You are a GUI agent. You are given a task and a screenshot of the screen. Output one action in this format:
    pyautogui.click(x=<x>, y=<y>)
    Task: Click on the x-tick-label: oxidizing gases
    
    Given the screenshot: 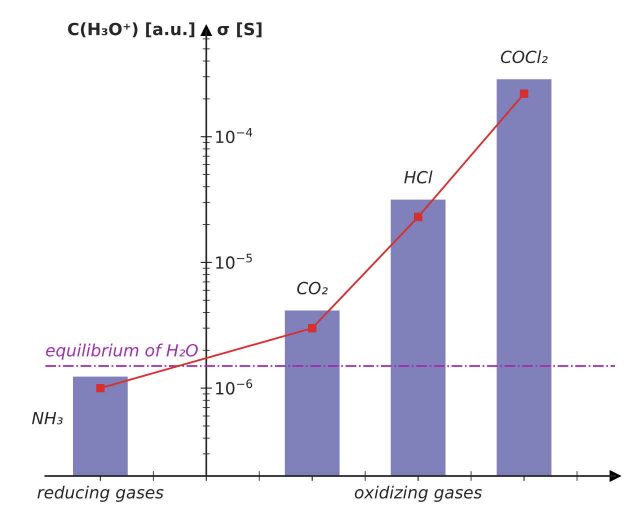 What is the action you would take?
    pyautogui.click(x=418, y=494)
    